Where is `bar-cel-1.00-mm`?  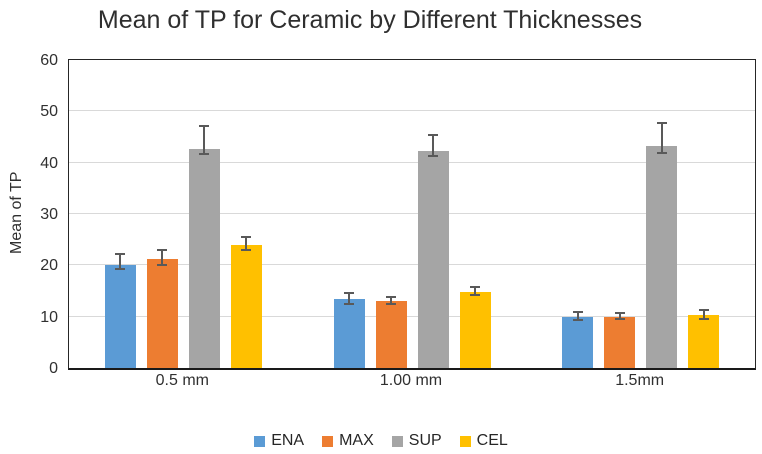
bar-cel-1.00-mm is located at coordinates (475, 330).